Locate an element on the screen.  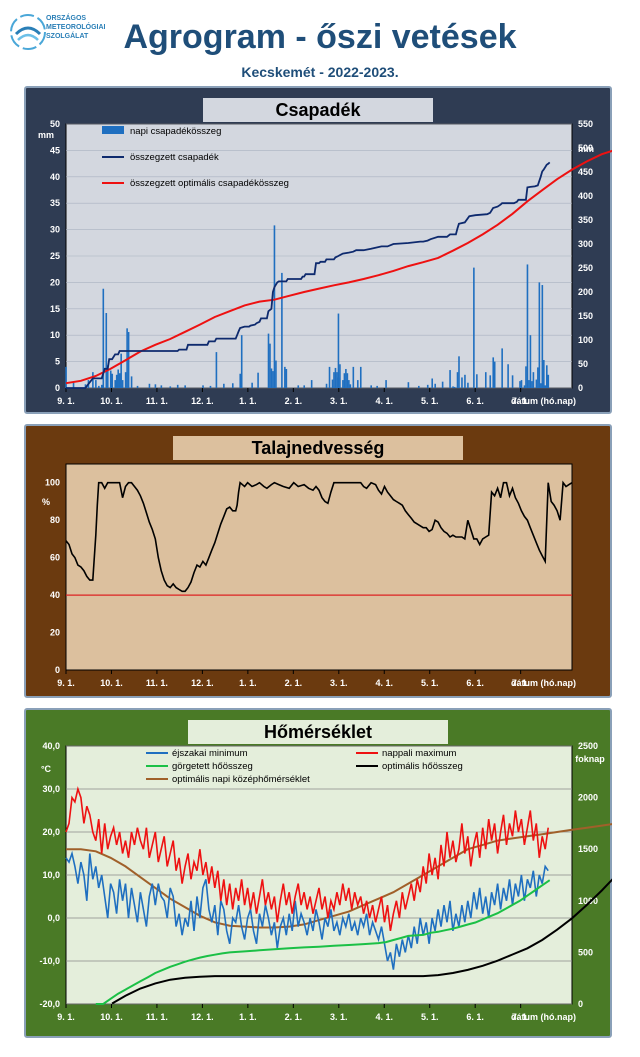
y-tick-label: 20 is located at coordinates (55, 633).